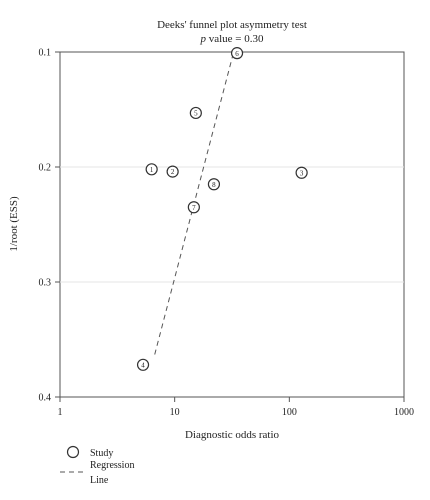 This screenshot has height=500, width=430. Describe the element at coordinates (101, 453) in the screenshot. I see `legend-study-label: Study` at that location.